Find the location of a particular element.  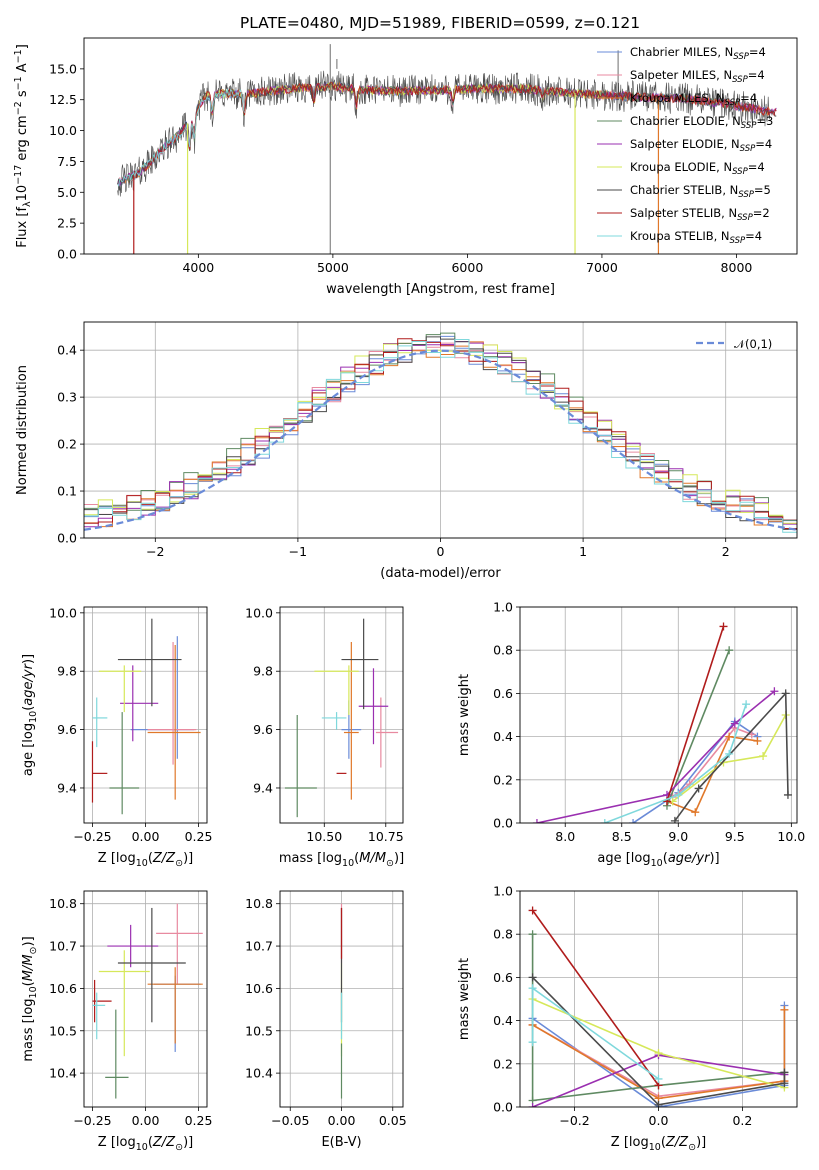

y-tick-label: 9.6 is located at coordinates (67, 729).